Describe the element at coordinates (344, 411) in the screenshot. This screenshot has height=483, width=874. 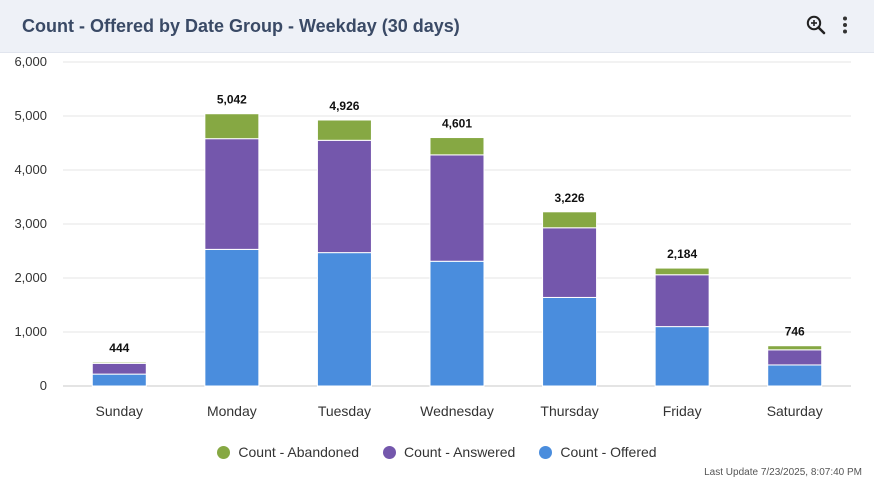
I see `x-tick-label: Tuesday` at that location.